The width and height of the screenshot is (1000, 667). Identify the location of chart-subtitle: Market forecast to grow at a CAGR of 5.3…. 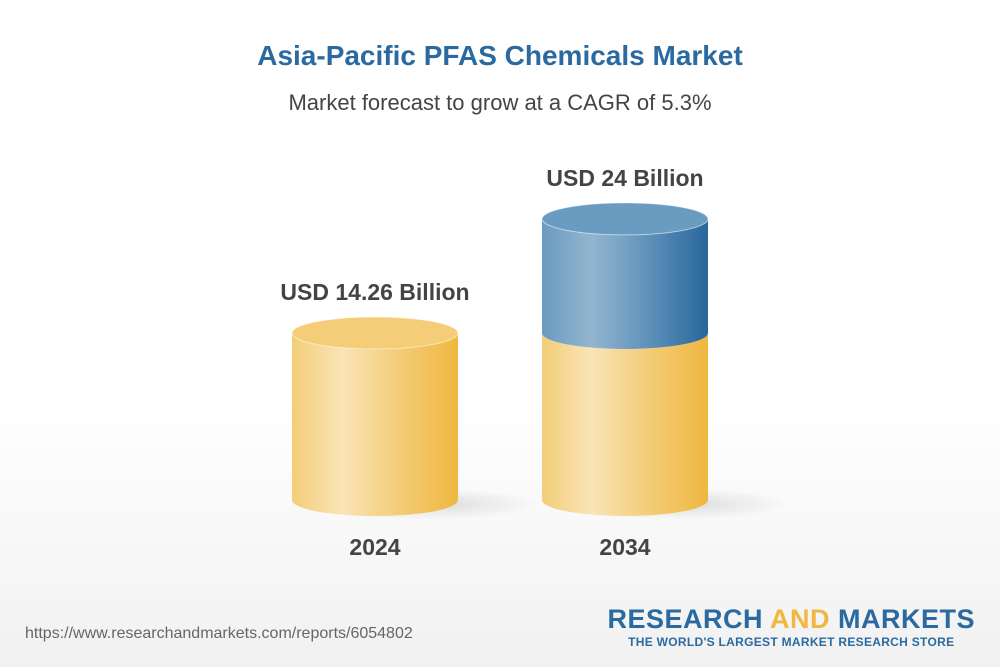
(500, 102).